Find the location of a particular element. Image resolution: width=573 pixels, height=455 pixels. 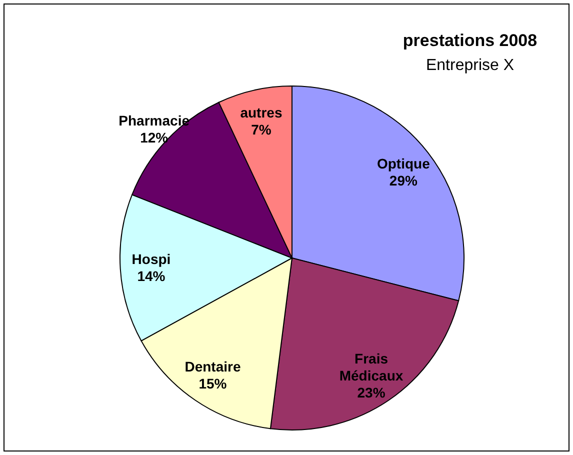

data-label: 12% is located at coordinates (154, 137).